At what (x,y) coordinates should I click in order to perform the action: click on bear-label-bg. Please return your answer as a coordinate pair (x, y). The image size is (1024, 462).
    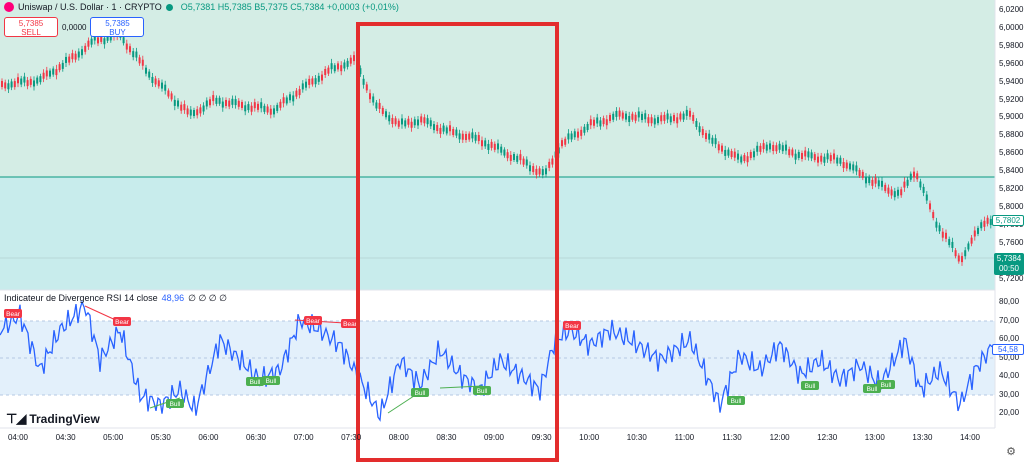
    Looking at the image, I should click on (313, 320).